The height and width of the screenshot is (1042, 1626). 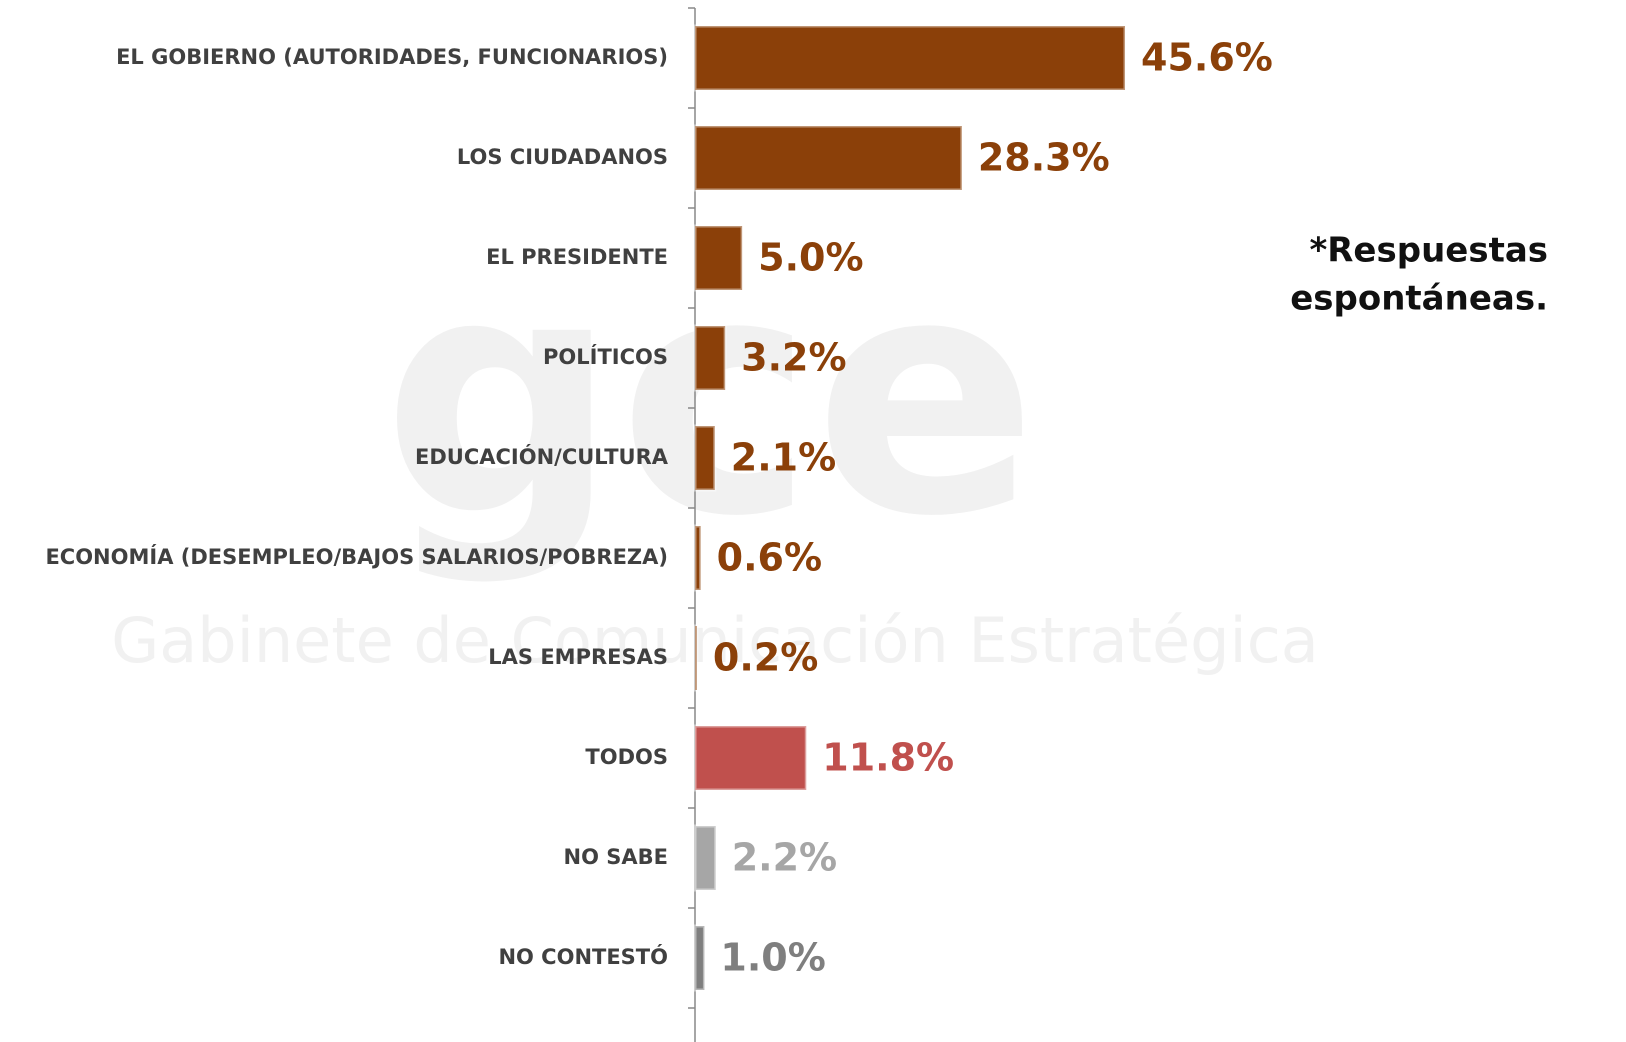 I want to click on category-label: POLÍTICOS, so click(x=605, y=356).